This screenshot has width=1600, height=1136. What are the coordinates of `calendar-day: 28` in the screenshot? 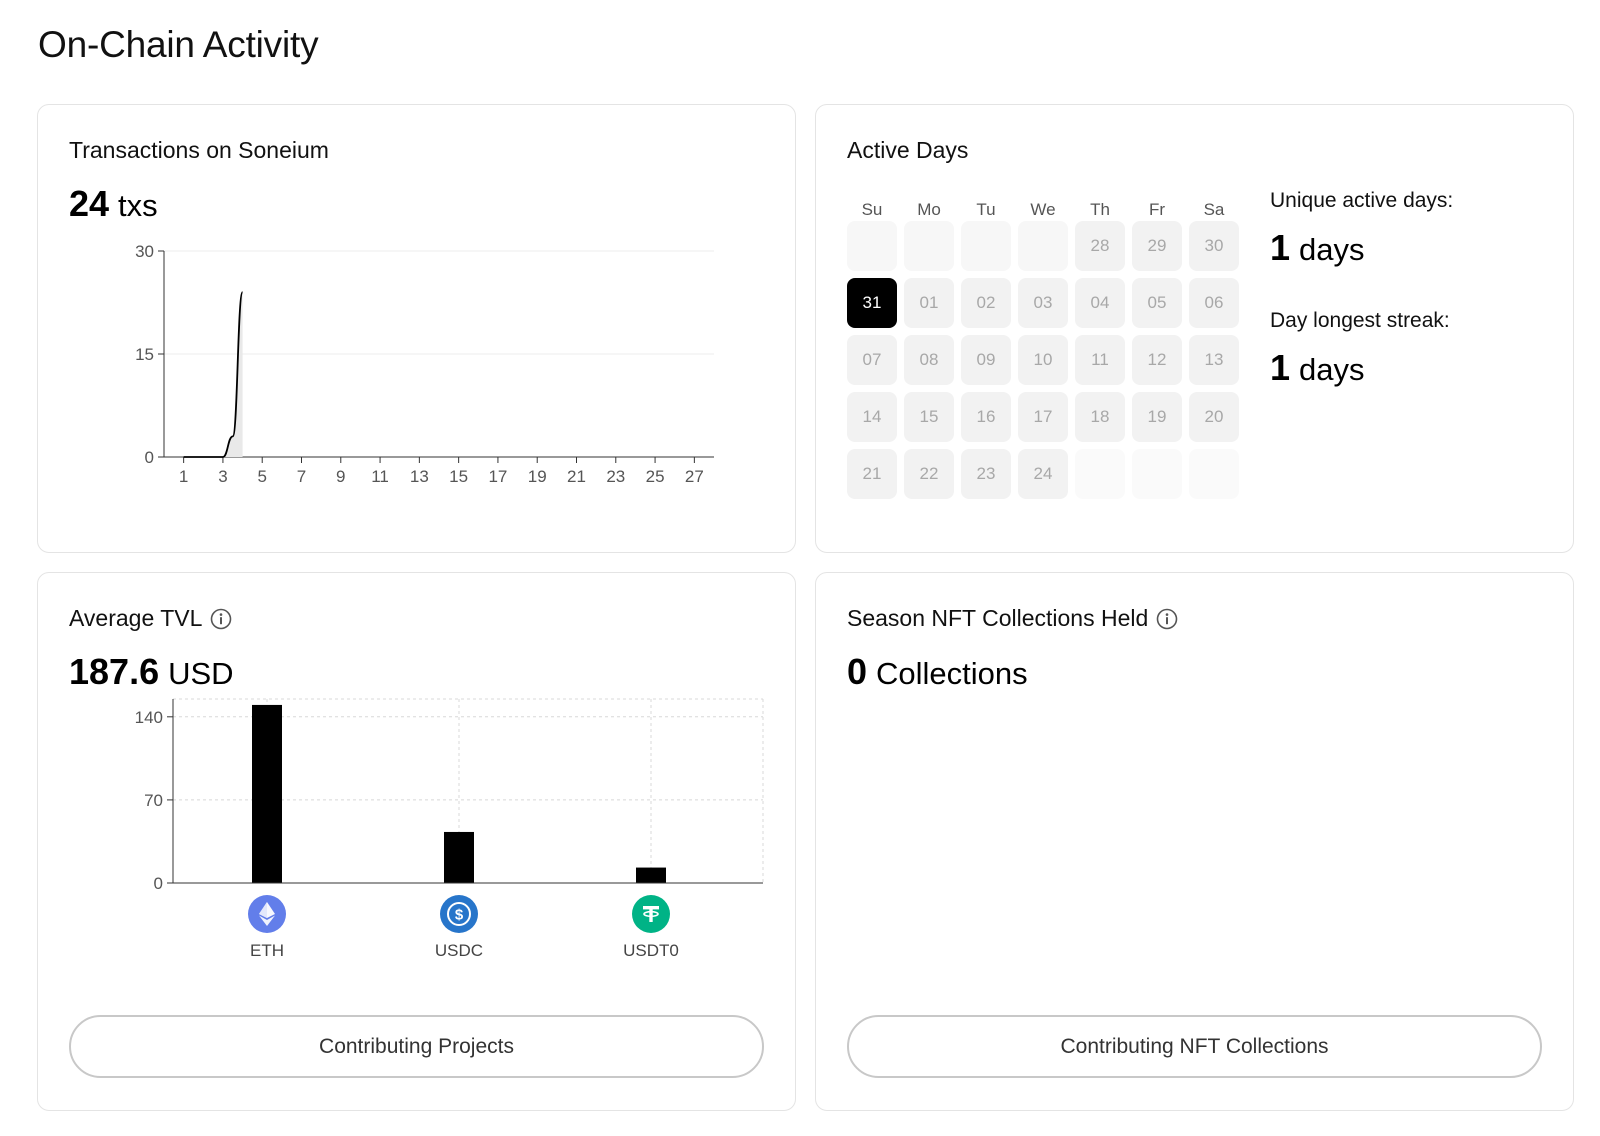 It's located at (1100, 246).